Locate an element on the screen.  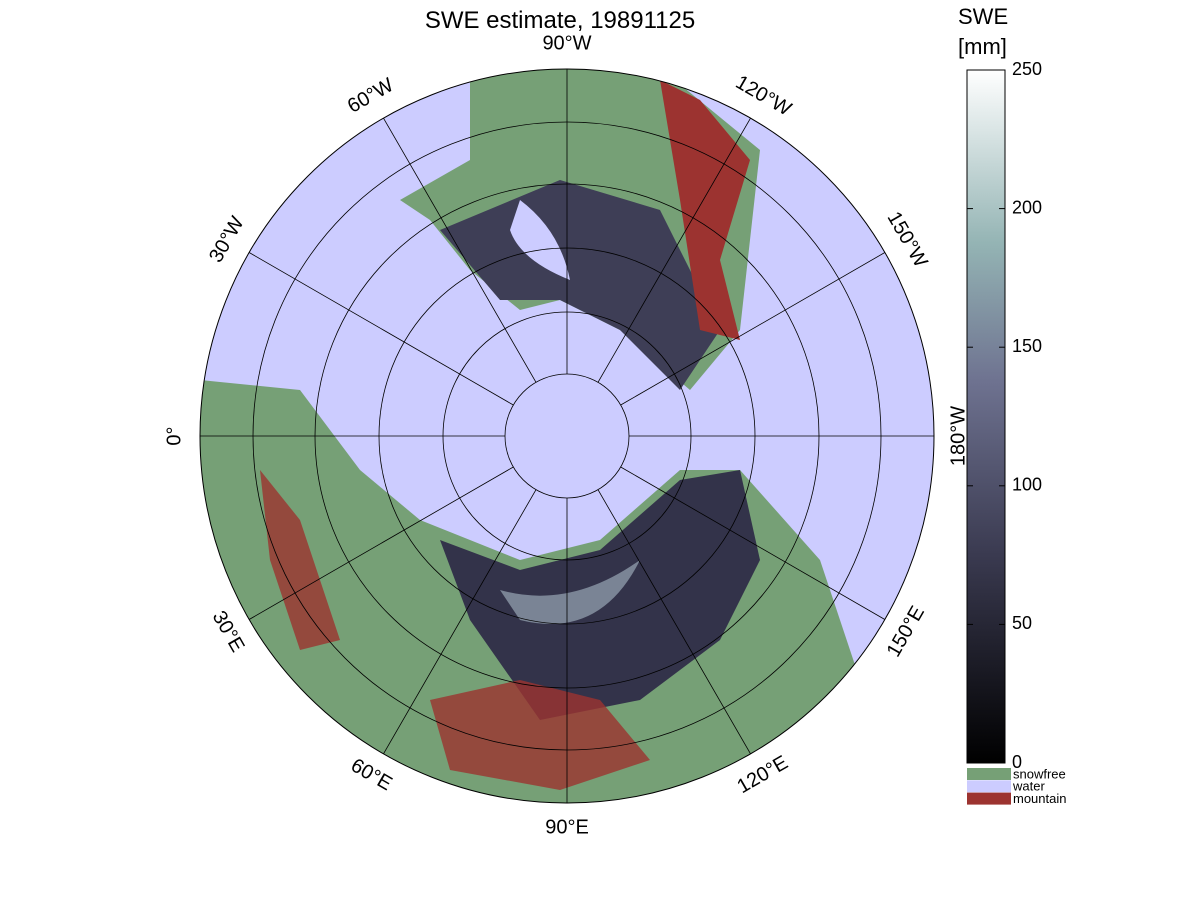
longitude-label: 180°W is located at coordinates (958, 436).